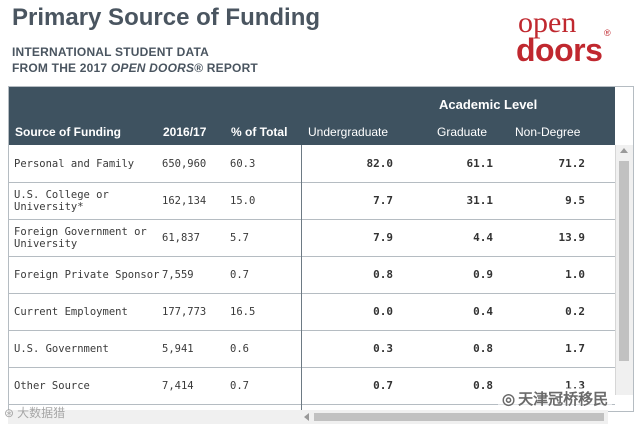 This screenshot has width=640, height=427. What do you see at coordinates (383, 274) in the screenshot?
I see `cell-undergrad: 0.8` at bounding box center [383, 274].